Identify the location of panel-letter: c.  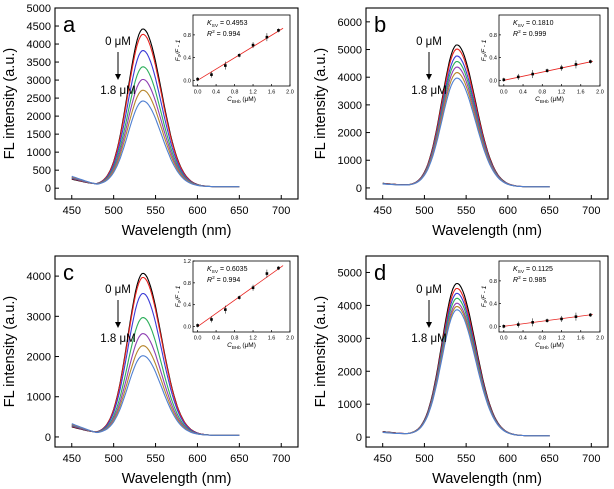
(68, 272).